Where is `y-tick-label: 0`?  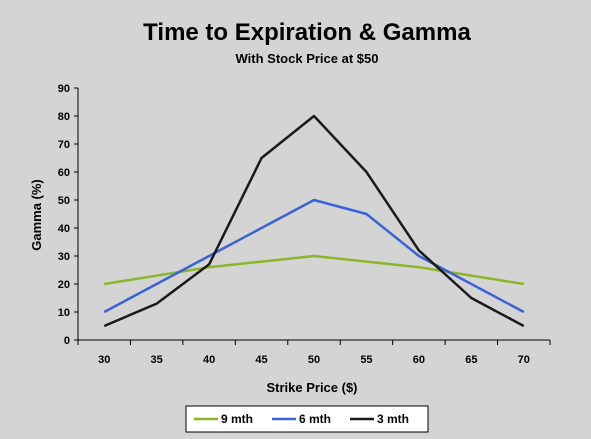
y-tick-label: 0 is located at coordinates (67, 341).